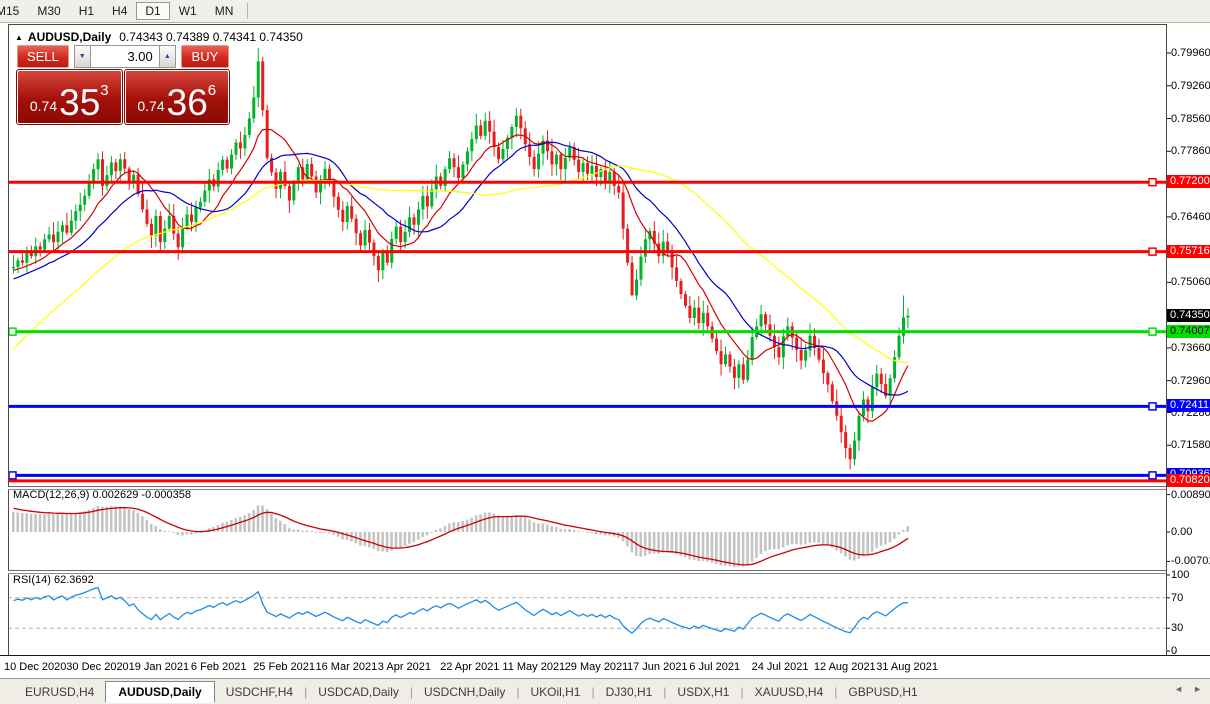 Image resolution: width=1210 pixels, height=704 pixels. What do you see at coordinates (1190, 561) in the screenshot?
I see `macd-axis-label: -0.007013` at bounding box center [1190, 561].